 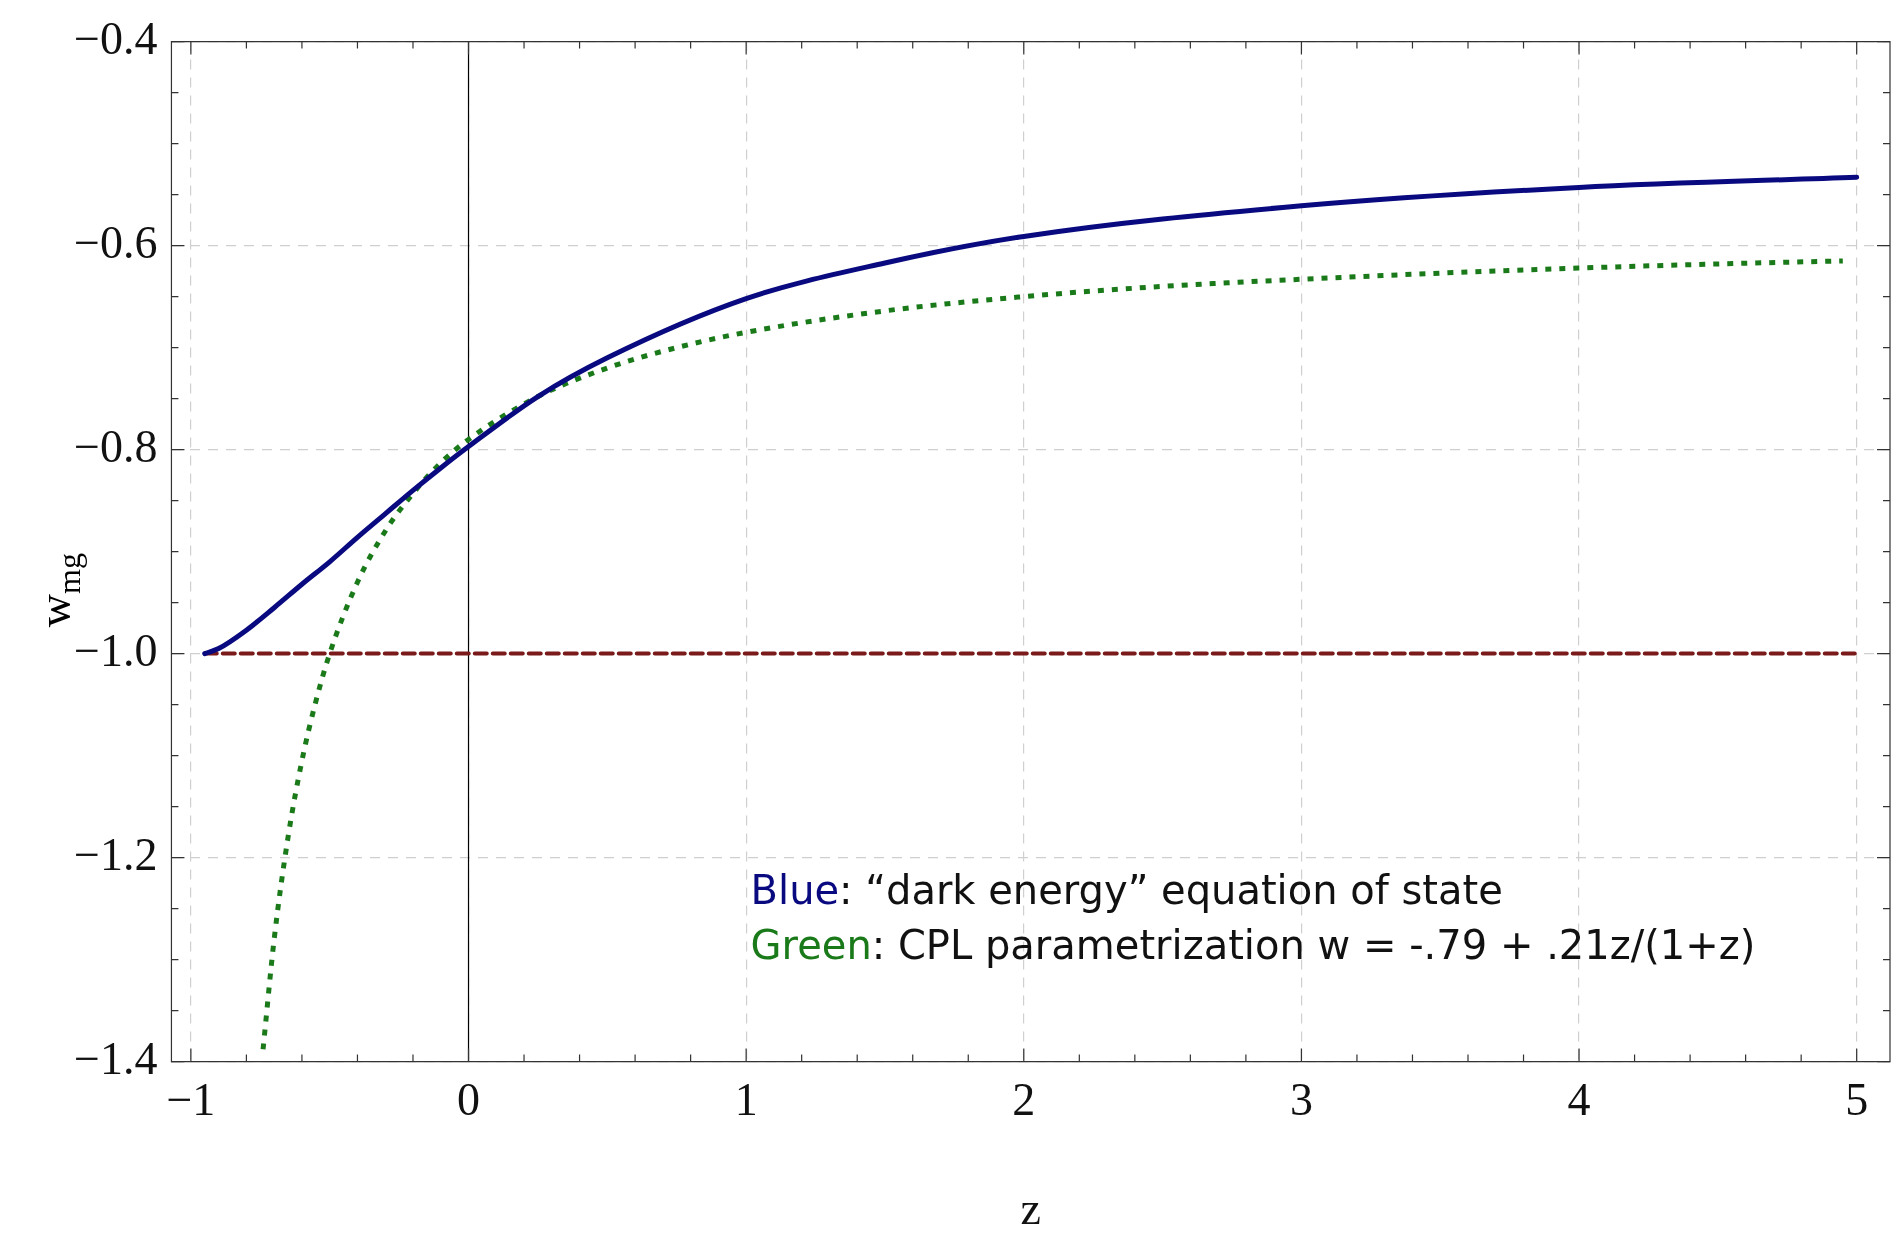 I want to click on annotation: Green: CPL parametrization w = -.79 + .21z/(1+z), so click(x=1253, y=944).